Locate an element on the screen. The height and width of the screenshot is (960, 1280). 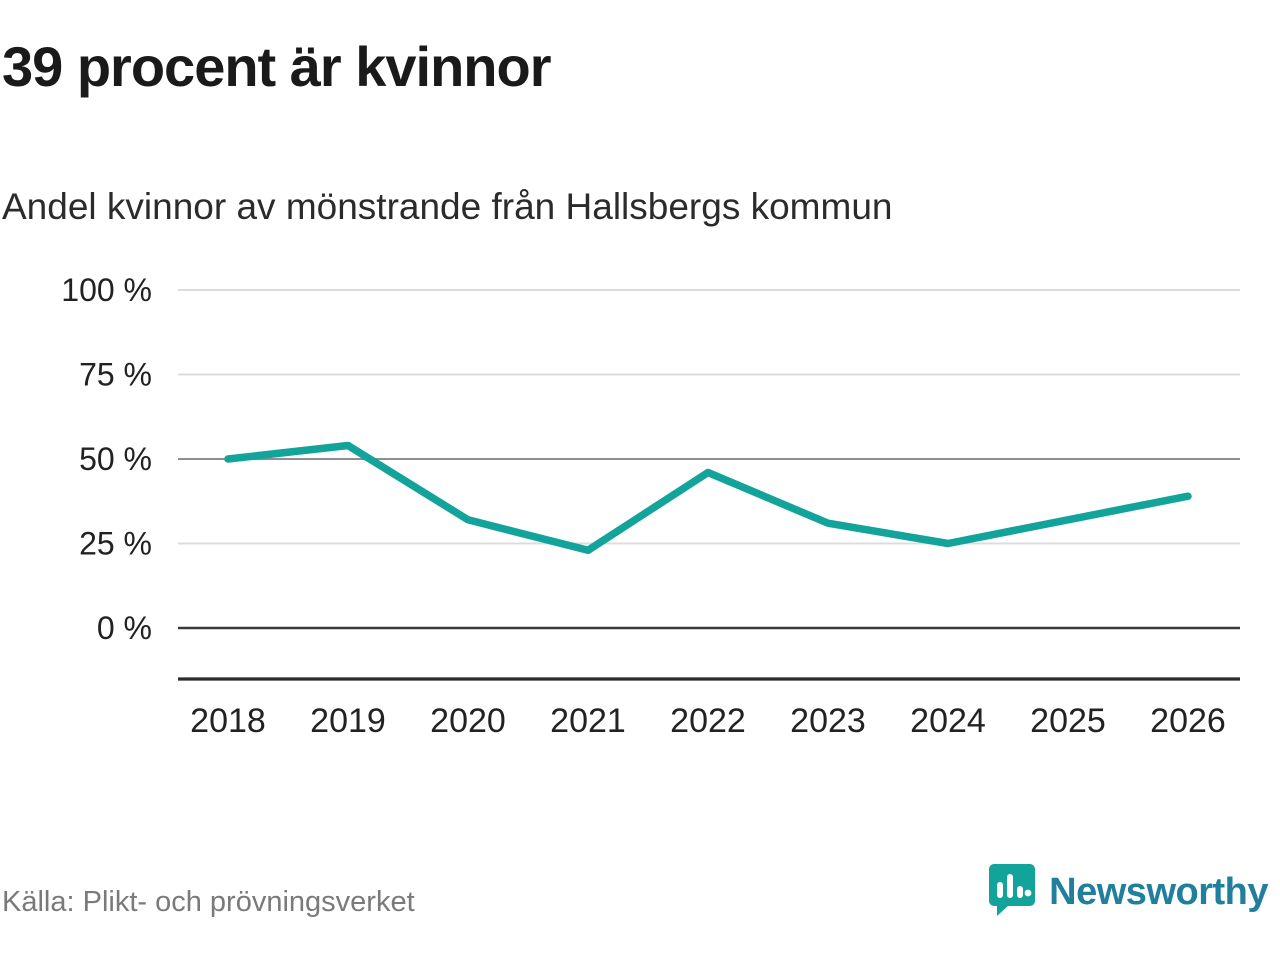
y-tick-label: 25 % is located at coordinates (115, 544).